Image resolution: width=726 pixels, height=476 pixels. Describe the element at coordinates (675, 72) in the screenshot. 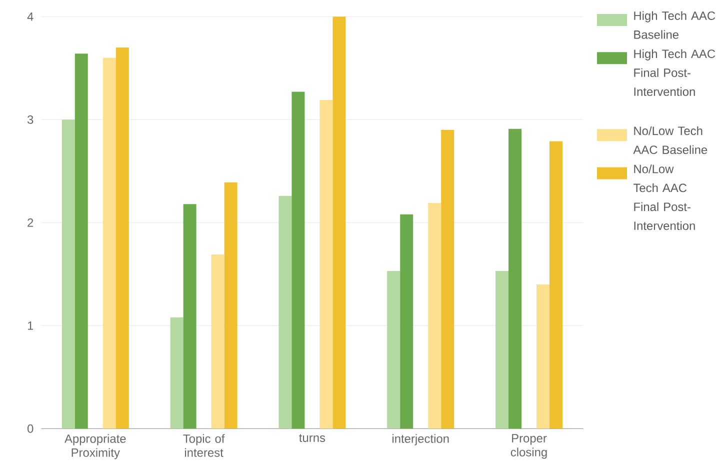

I see `legend-label: High Tech AAC Final Post-Intervention` at that location.